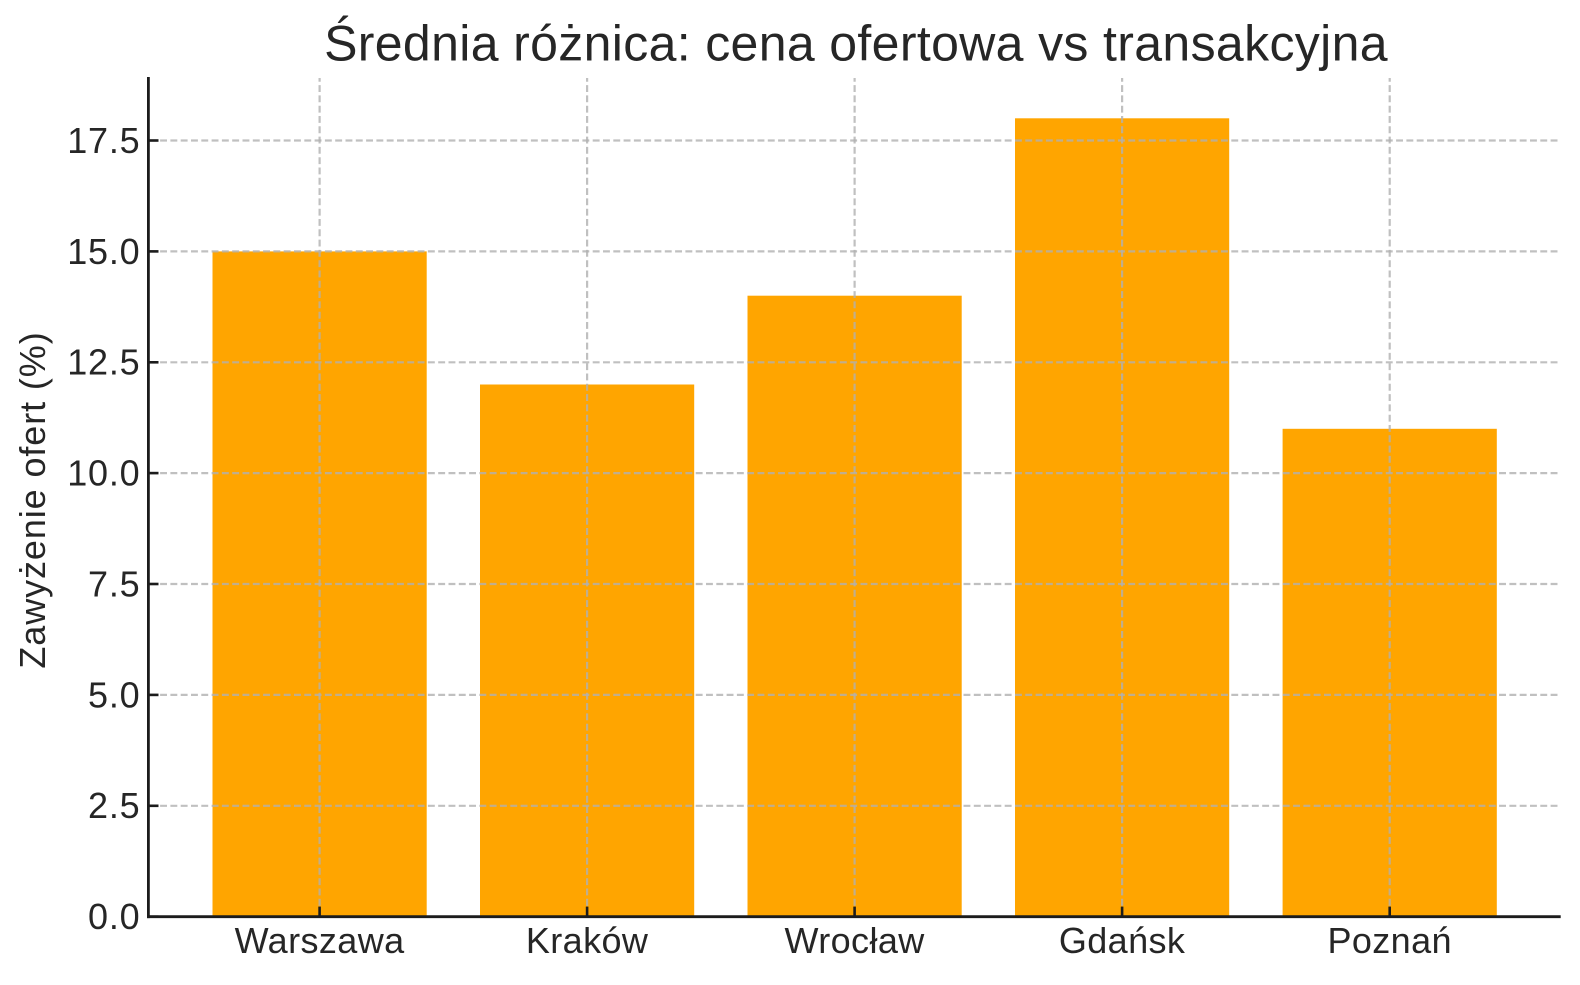 The image size is (1580, 985). What do you see at coordinates (114, 694) in the screenshot?
I see `svg-text: 5.0` at bounding box center [114, 694].